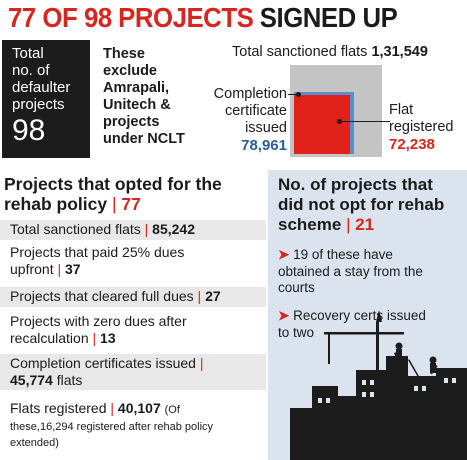 The width and height of the screenshot is (467, 460). What do you see at coordinates (293, 95) in the screenshot?
I see `cc-leader-line` at bounding box center [293, 95].